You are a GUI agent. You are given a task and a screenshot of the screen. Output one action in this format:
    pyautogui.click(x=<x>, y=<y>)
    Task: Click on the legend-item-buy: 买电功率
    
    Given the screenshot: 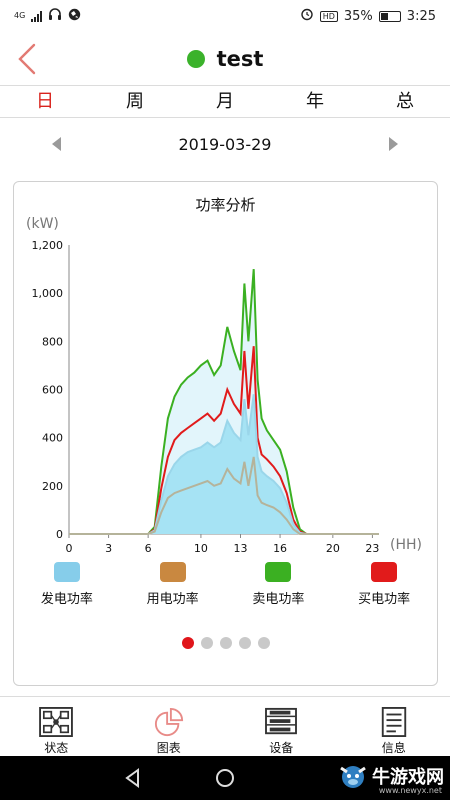 What is the action you would take?
    pyautogui.click(x=384, y=584)
    